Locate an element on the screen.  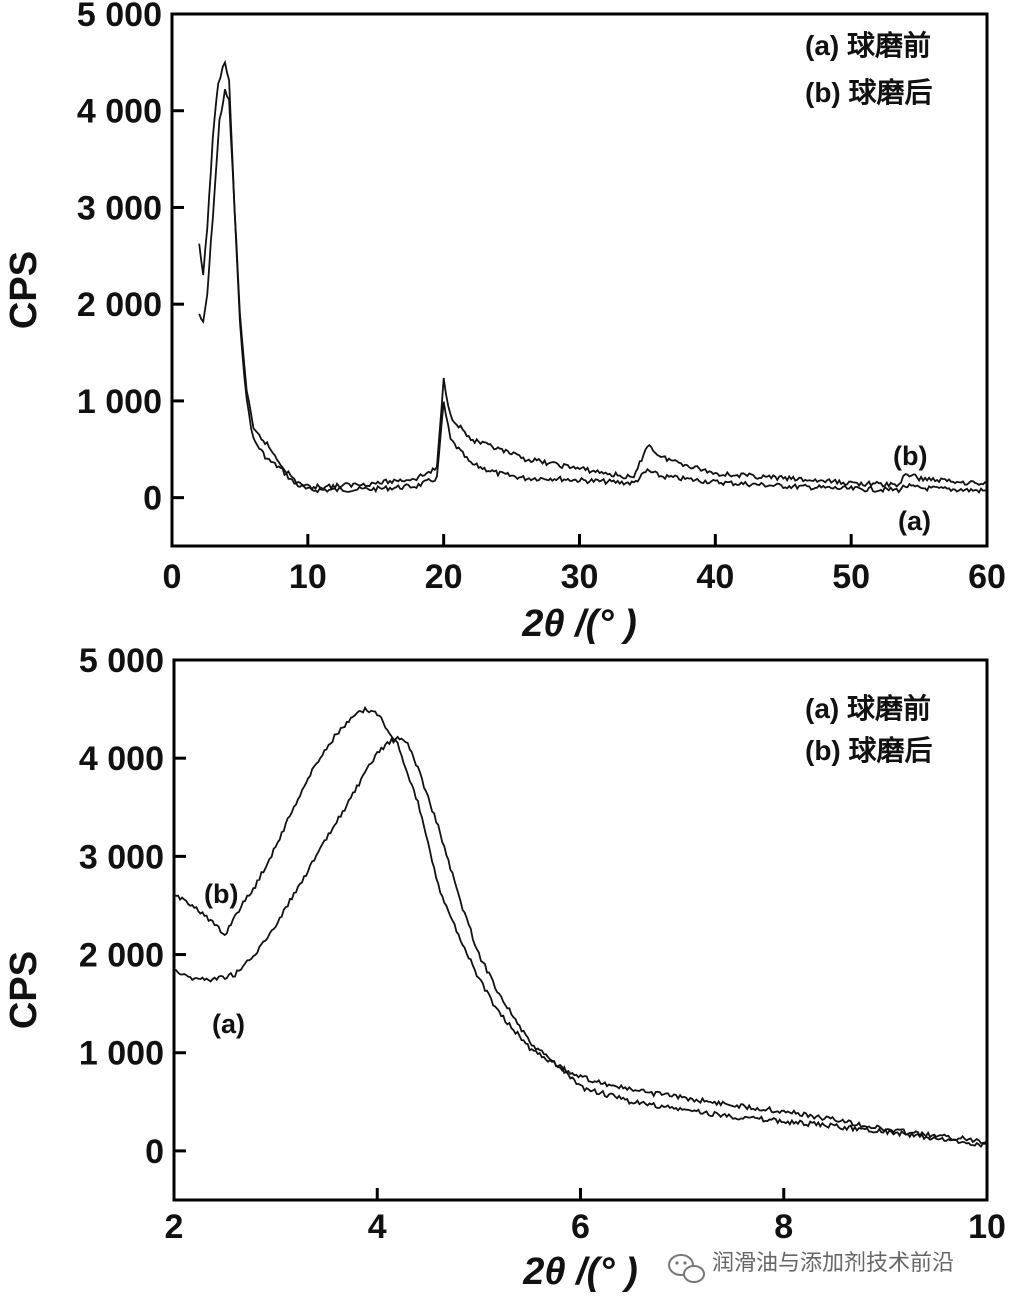
watermark: 润滑油与添加剂技术前沿 is located at coordinates (811, 1267).